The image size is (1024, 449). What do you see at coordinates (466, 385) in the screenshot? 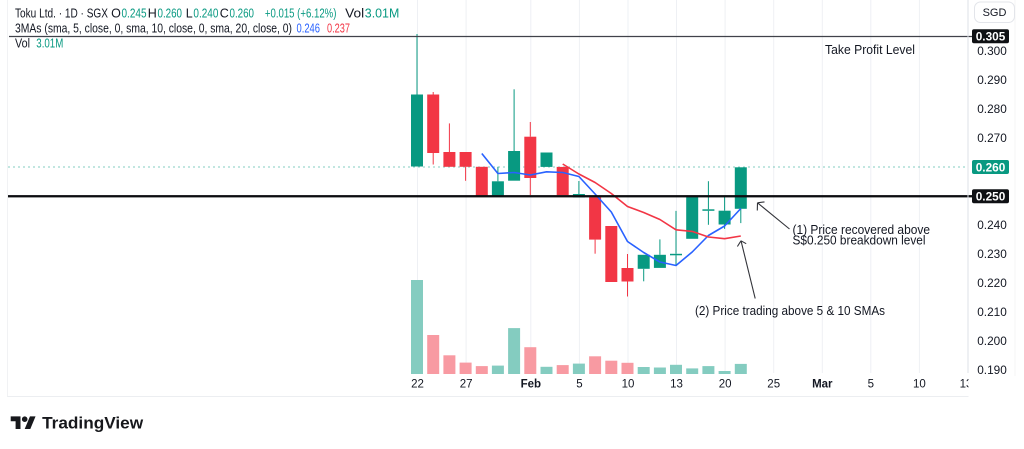
I see `svg-text: 27` at bounding box center [466, 385].